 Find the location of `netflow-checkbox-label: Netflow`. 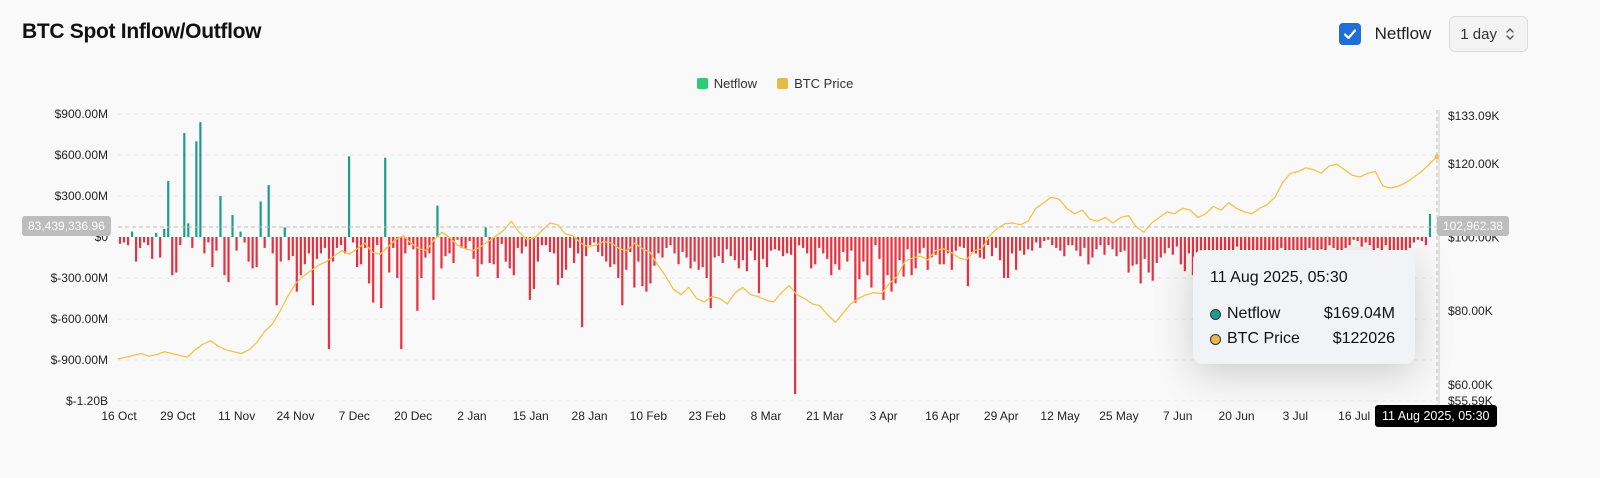

netflow-checkbox-label: Netflow is located at coordinates (1403, 33).